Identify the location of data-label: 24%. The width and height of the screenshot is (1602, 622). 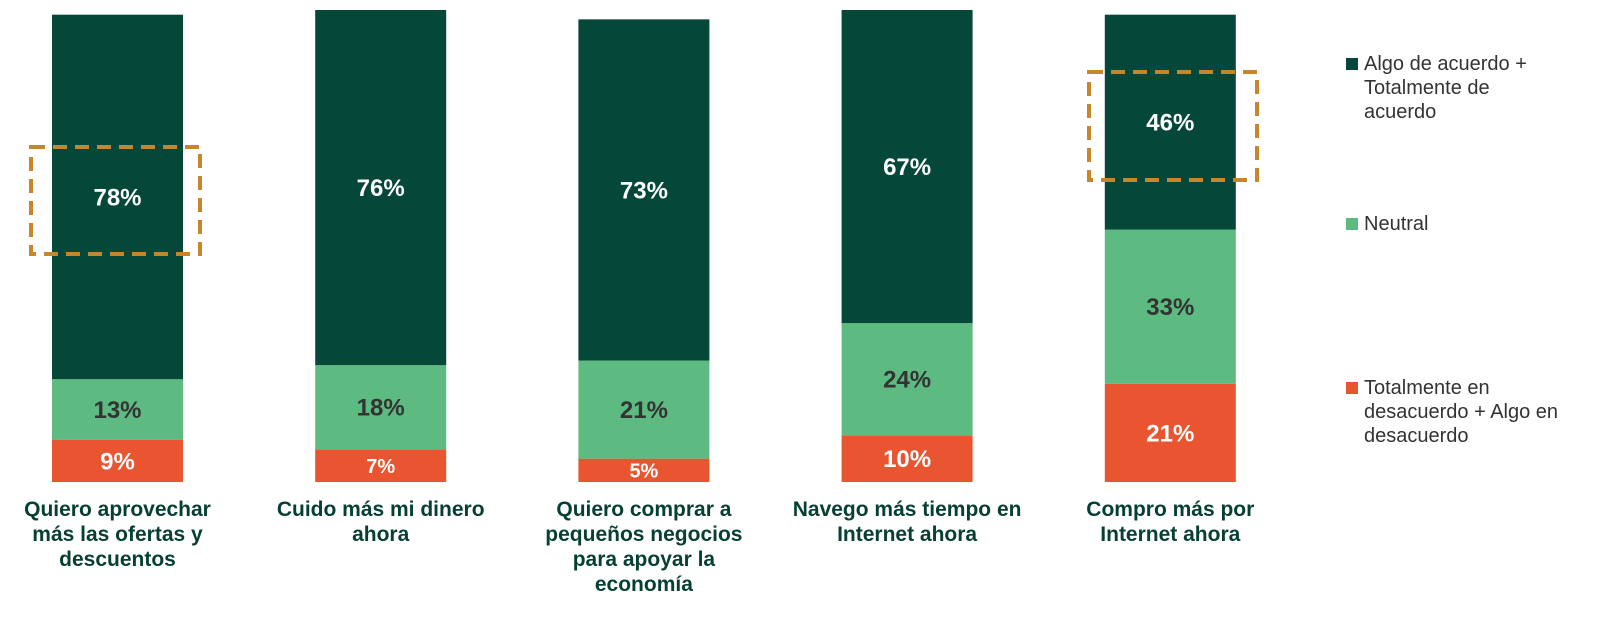
(907, 380).